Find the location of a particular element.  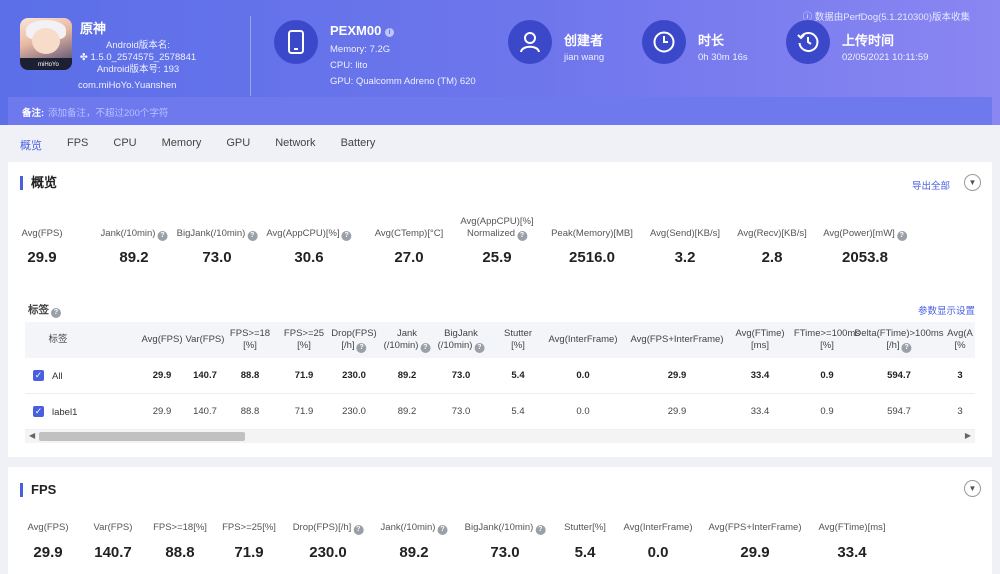

table-header-cell: Avg(FPS+InterFrame) is located at coordinates (677, 339).